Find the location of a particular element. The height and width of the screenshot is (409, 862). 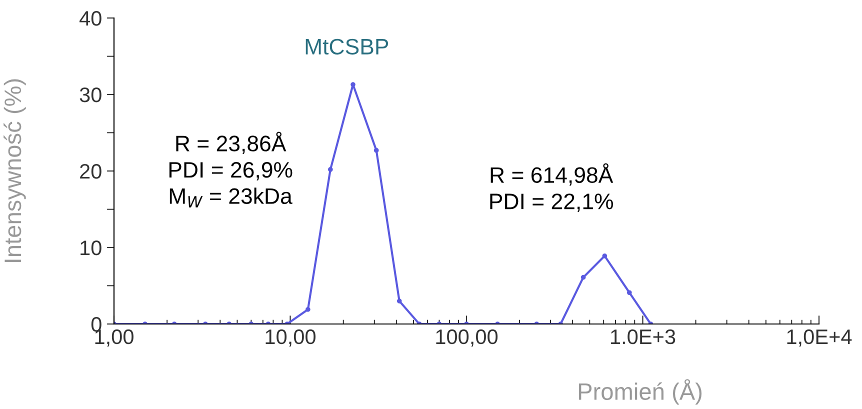

x-tick-label: 1,0E+4 is located at coordinates (819, 338).